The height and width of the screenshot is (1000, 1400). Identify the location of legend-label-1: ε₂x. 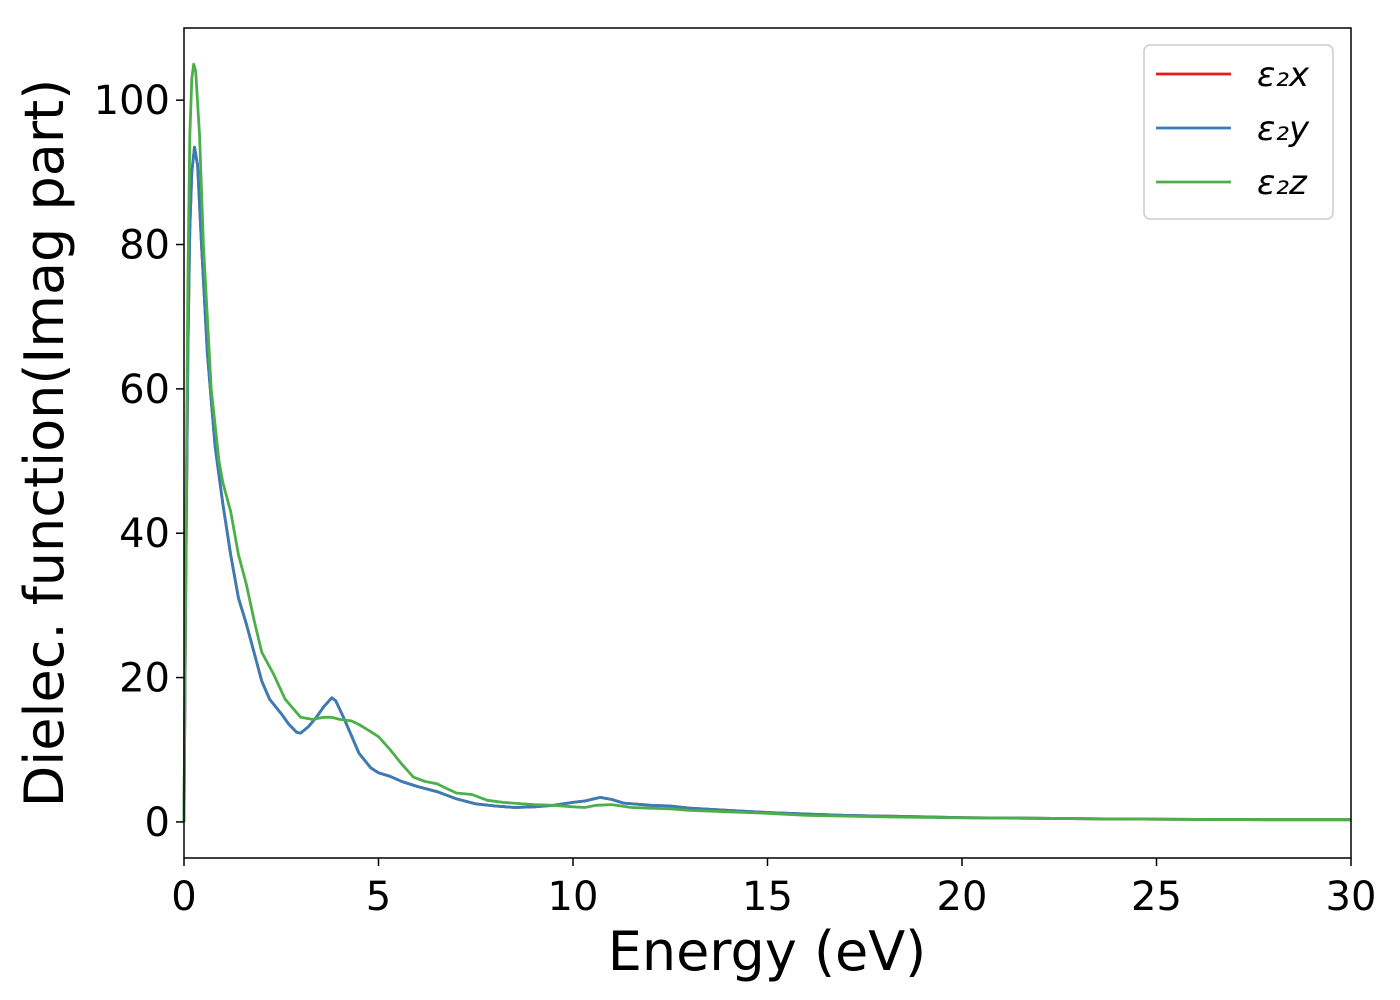
(1283, 75).